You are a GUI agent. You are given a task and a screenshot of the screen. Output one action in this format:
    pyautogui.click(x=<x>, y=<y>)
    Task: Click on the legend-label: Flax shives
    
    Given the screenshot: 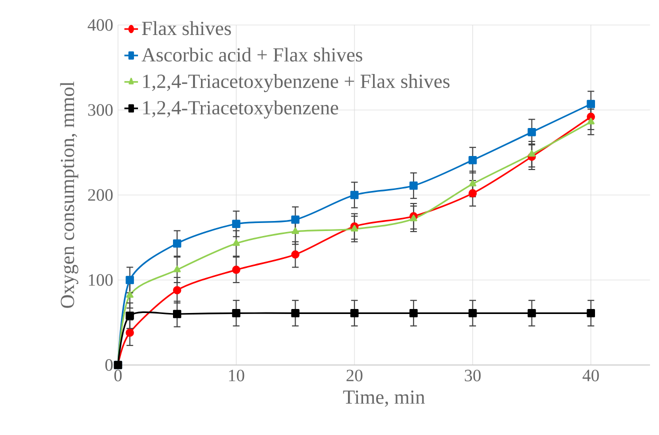 What is the action you would take?
    pyautogui.click(x=186, y=28)
    